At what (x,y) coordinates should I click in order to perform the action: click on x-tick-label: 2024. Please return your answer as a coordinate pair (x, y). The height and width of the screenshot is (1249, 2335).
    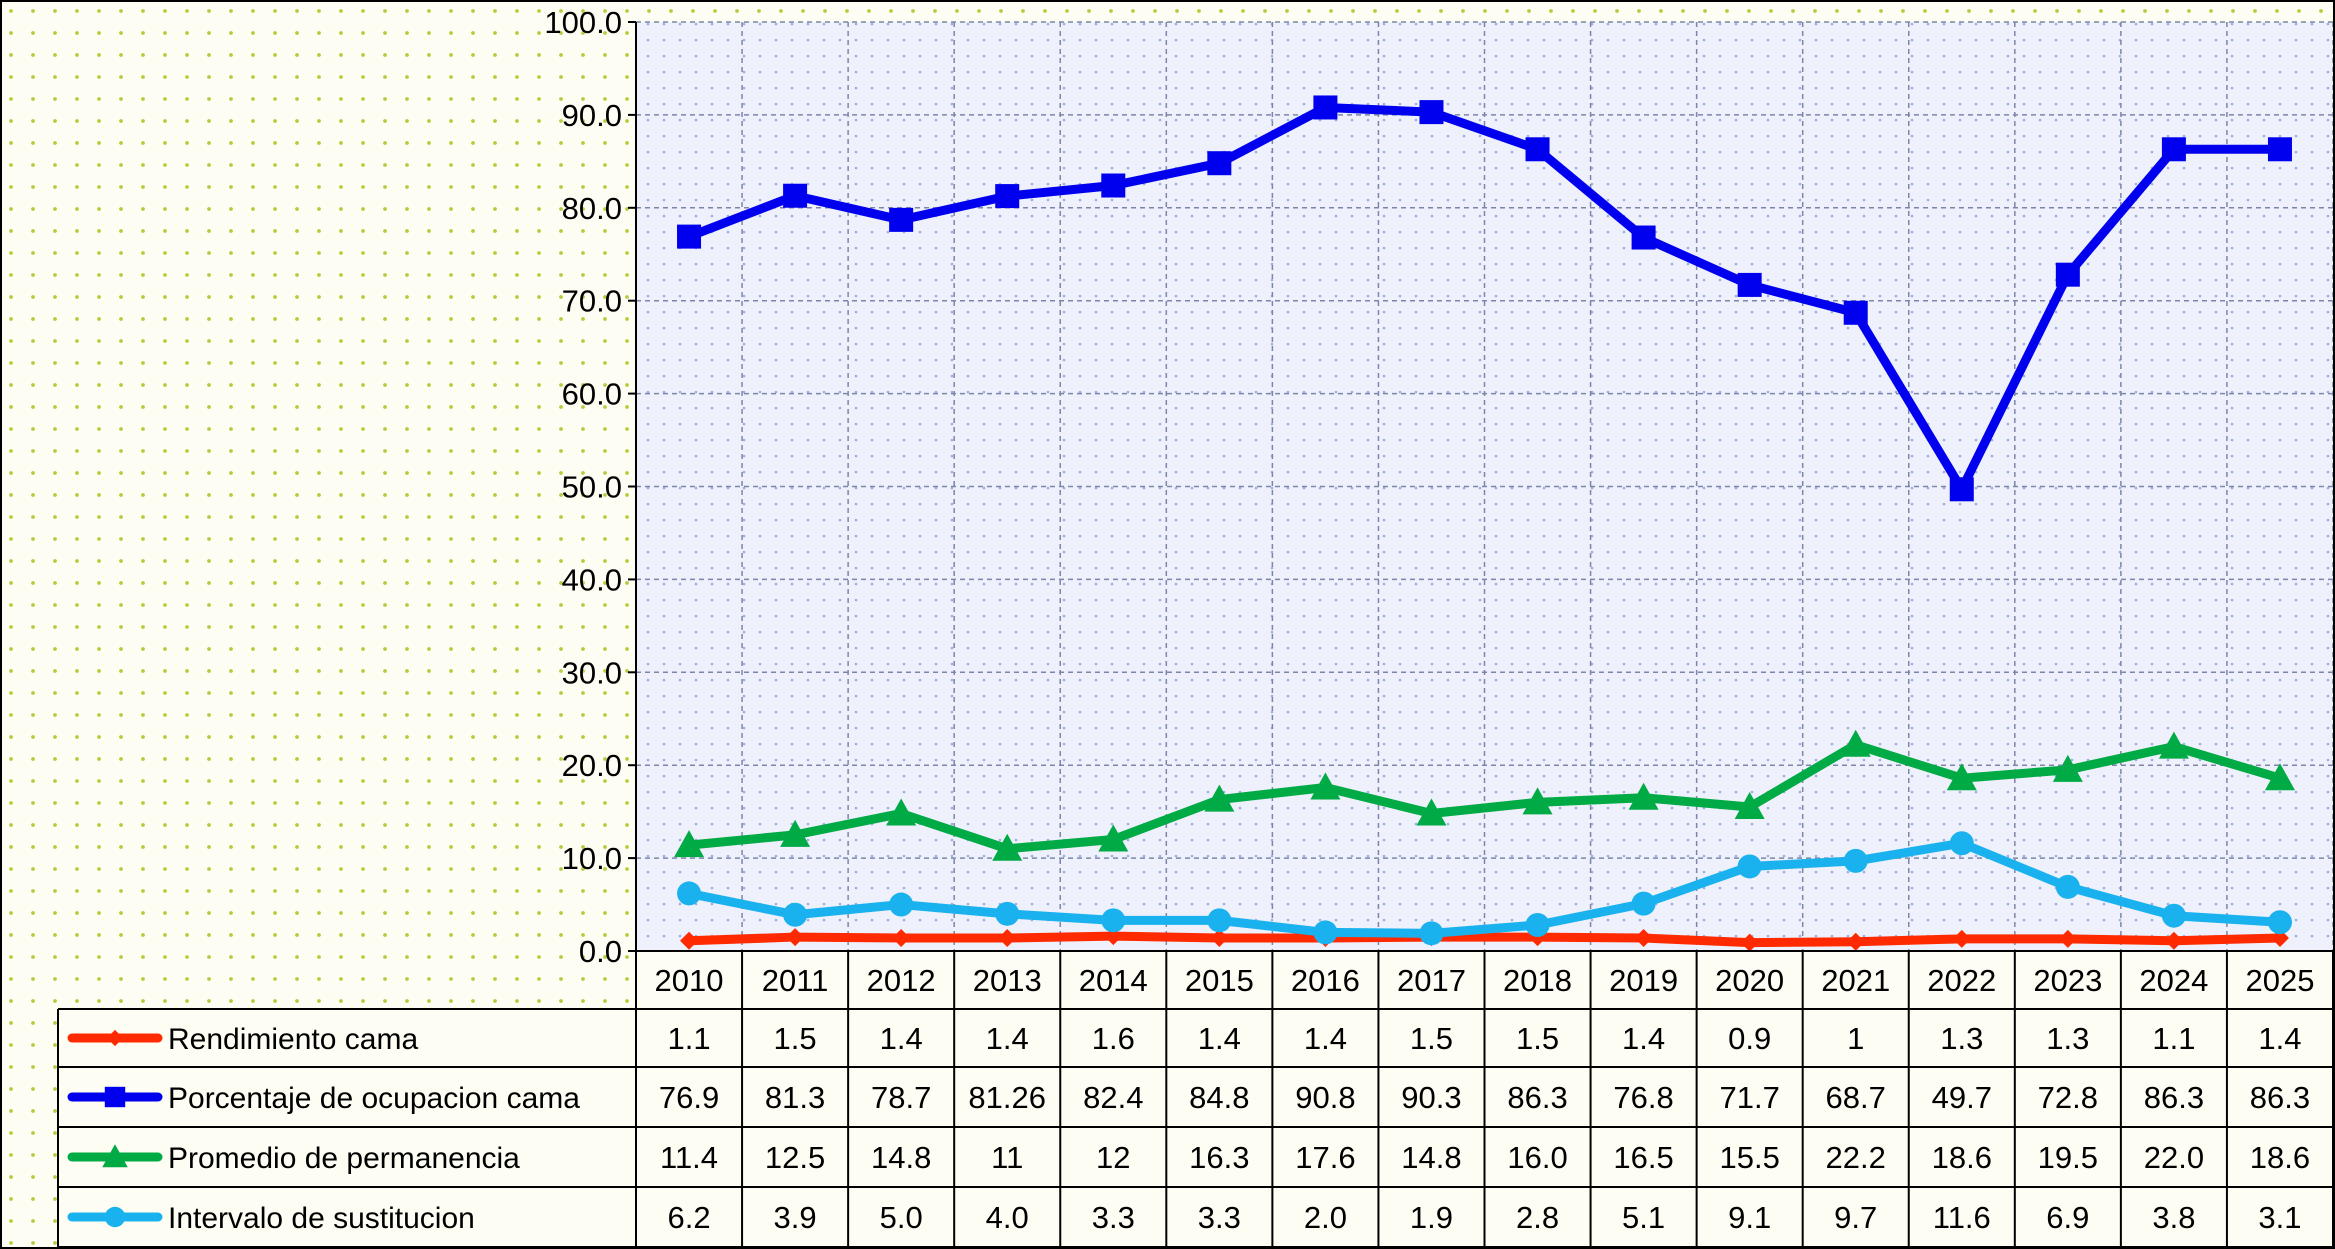
    Looking at the image, I should click on (2173, 980).